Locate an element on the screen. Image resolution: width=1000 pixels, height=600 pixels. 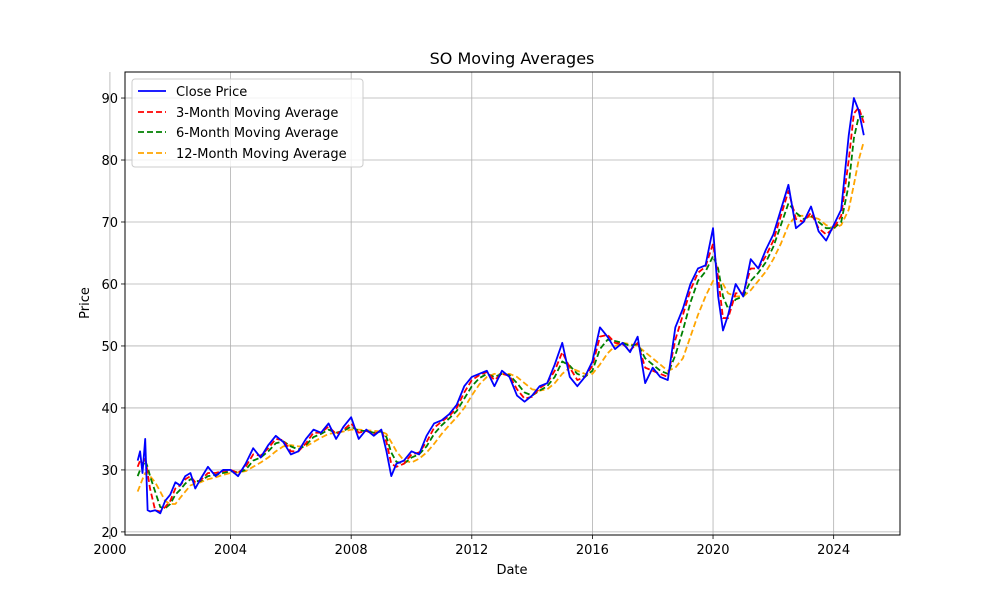
y-tick-label: 80 is located at coordinates (109, 161).